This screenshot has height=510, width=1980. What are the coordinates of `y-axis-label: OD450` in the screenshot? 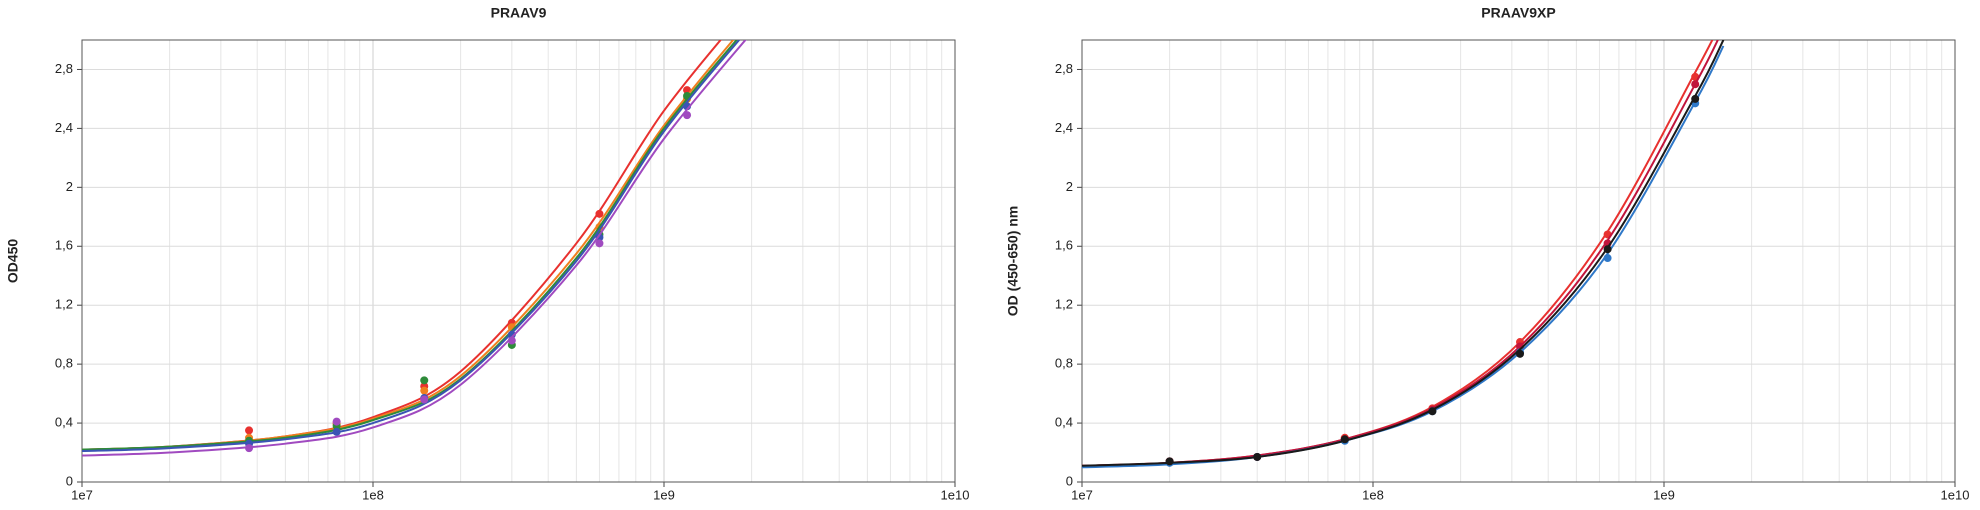 It's located at (13, 261).